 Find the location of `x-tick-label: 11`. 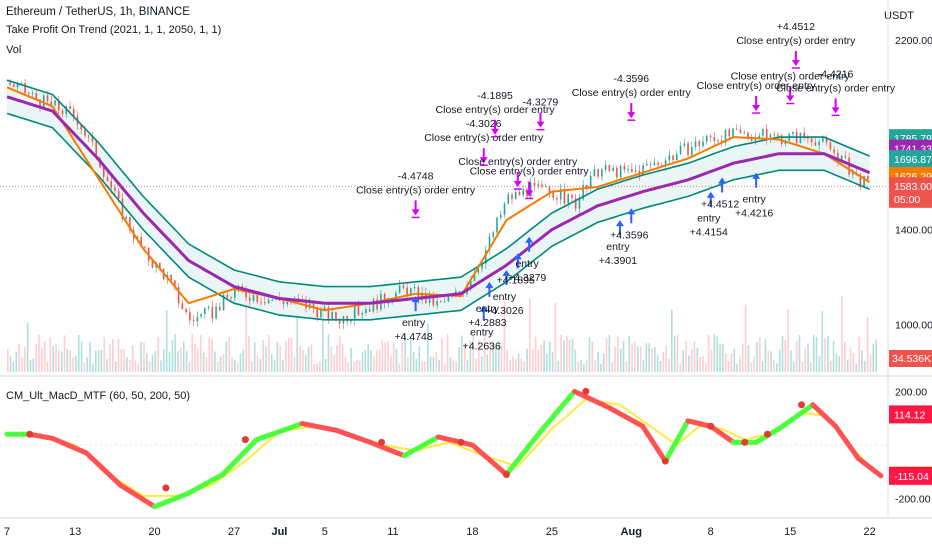

x-tick-label: 11 is located at coordinates (392, 532).